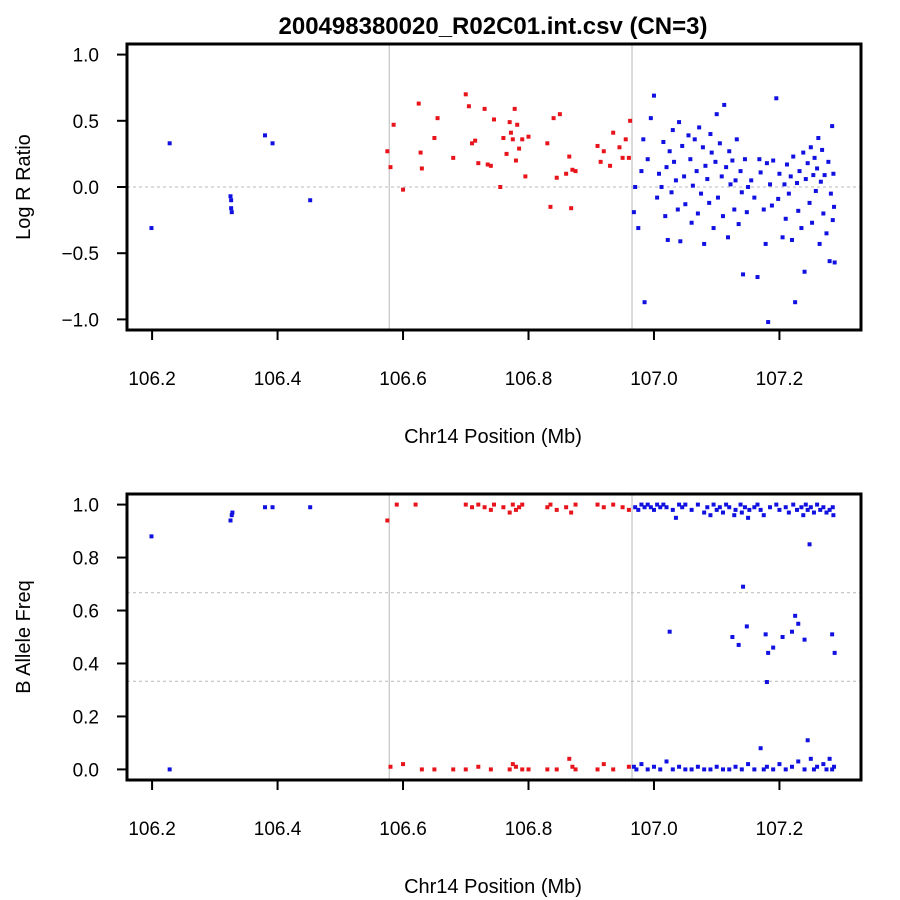 The height and width of the screenshot is (900, 900). I want to click on x-tick-label: 107.0, so click(654, 829).